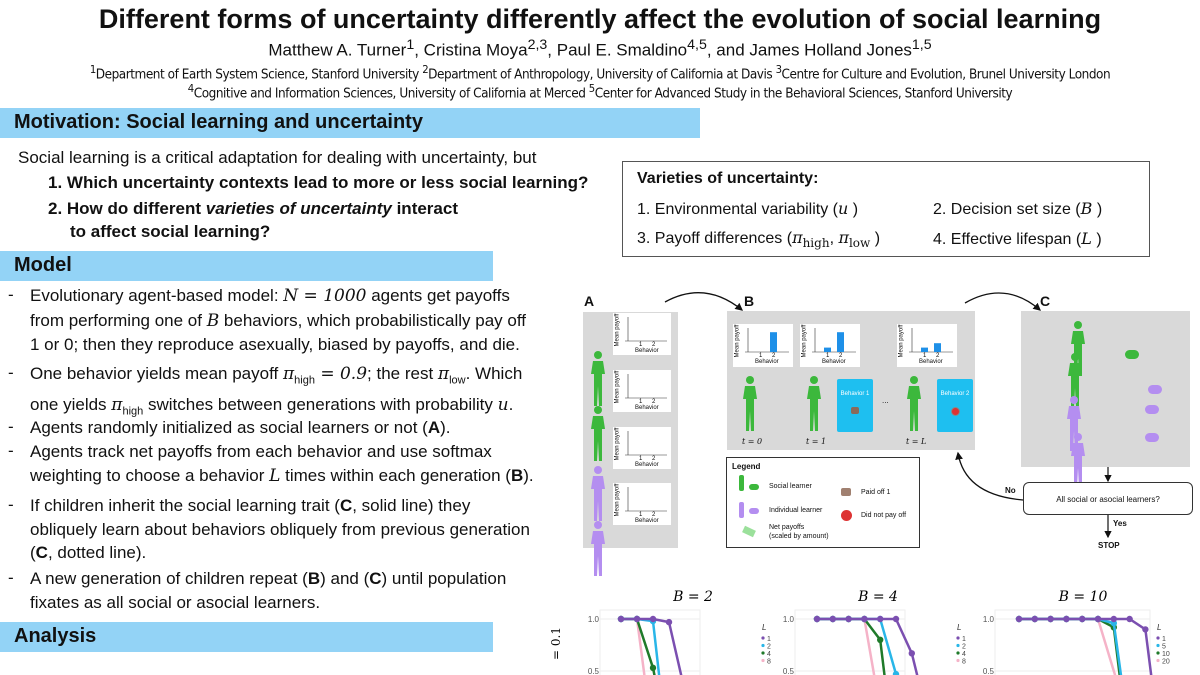 This screenshot has height=675, width=1200. Describe the element at coordinates (1166, 654) in the screenshot. I see `legend-label: 10` at that location.